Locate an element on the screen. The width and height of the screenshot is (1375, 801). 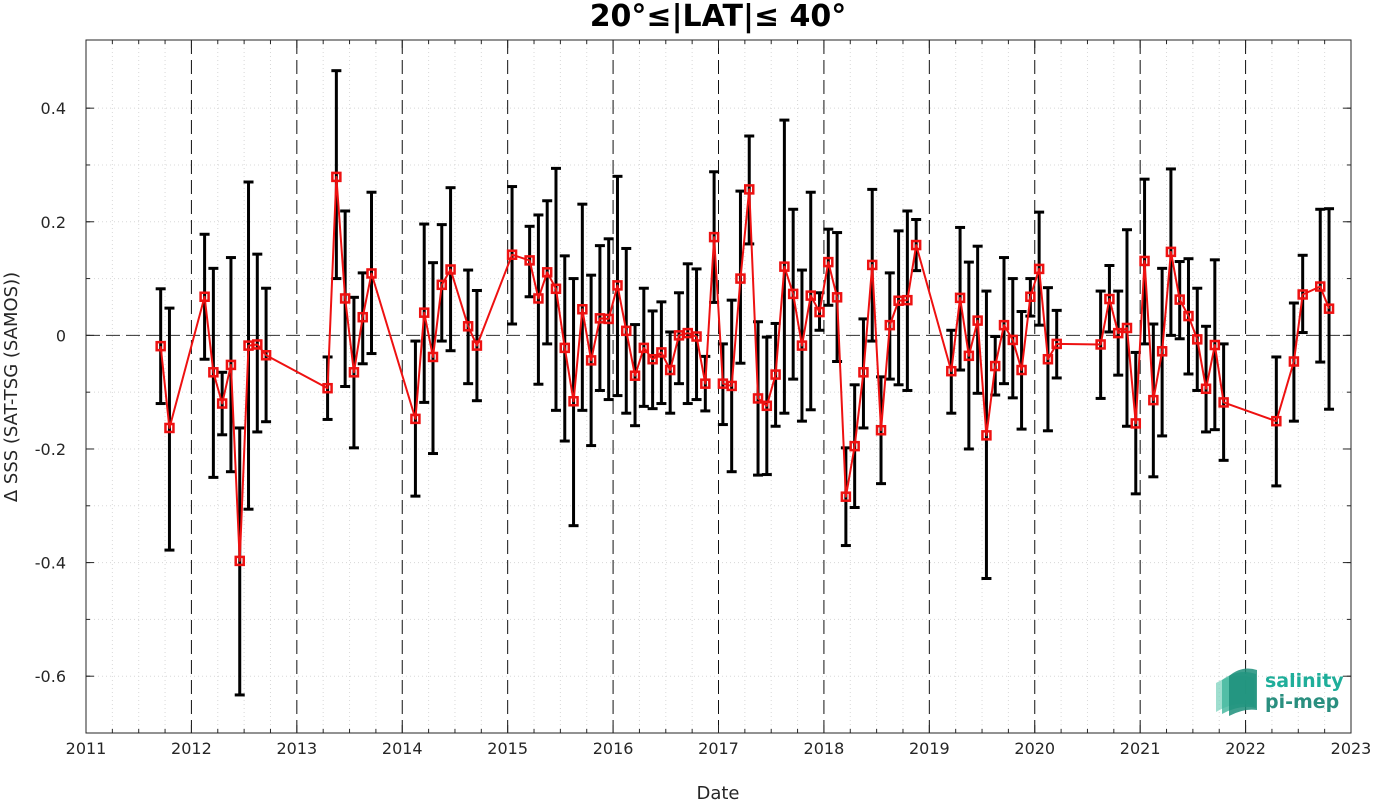
y-tick-label: 0 is located at coordinates (61, 335).